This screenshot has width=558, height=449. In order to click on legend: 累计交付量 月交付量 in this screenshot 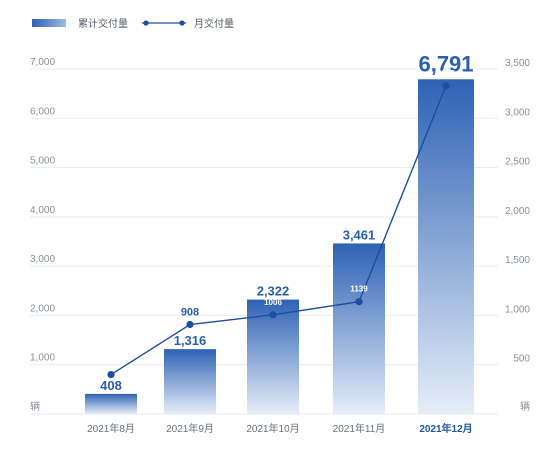, I will do `click(133, 23)`.